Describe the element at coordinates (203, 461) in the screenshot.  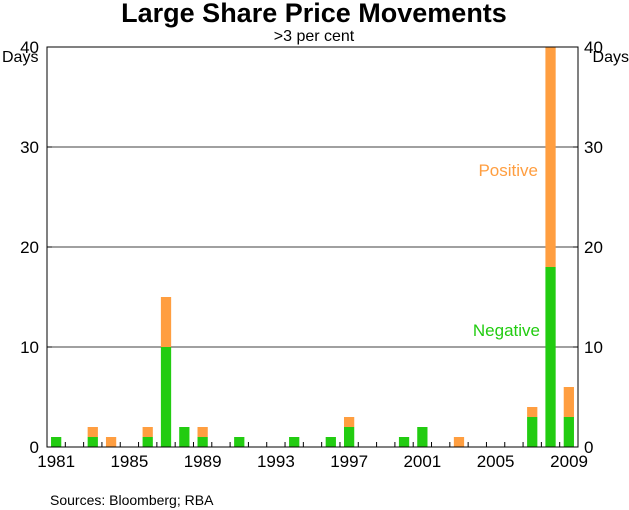
I see `x-tick-label: 1989` at that location.